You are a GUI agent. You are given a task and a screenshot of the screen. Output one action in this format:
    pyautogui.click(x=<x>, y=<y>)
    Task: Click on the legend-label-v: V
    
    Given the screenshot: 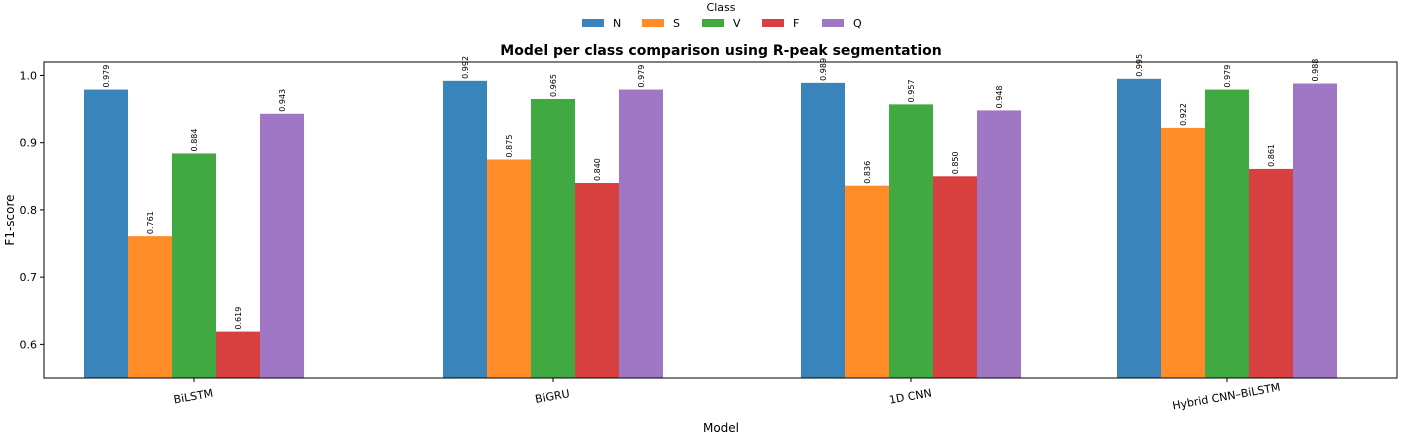 What is the action you would take?
    pyautogui.click(x=737, y=23)
    